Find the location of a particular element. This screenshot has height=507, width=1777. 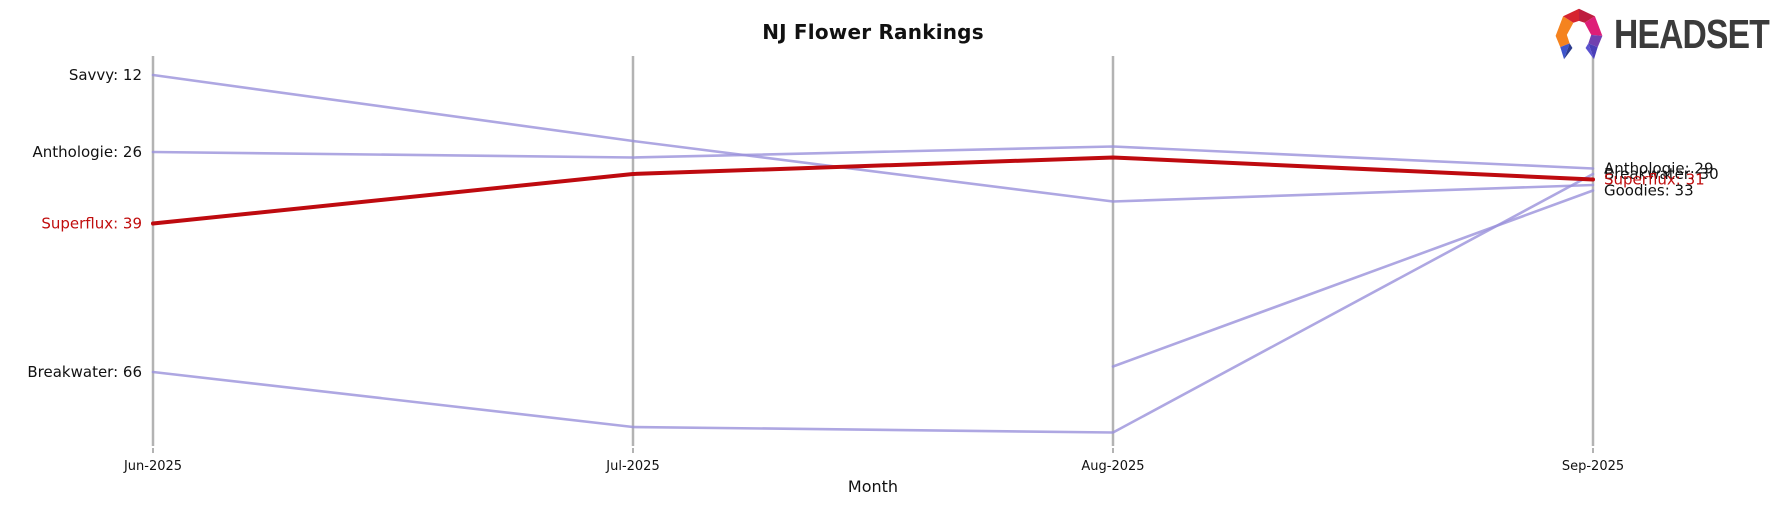

headset-logo-icon is located at coordinates (1579, 34).